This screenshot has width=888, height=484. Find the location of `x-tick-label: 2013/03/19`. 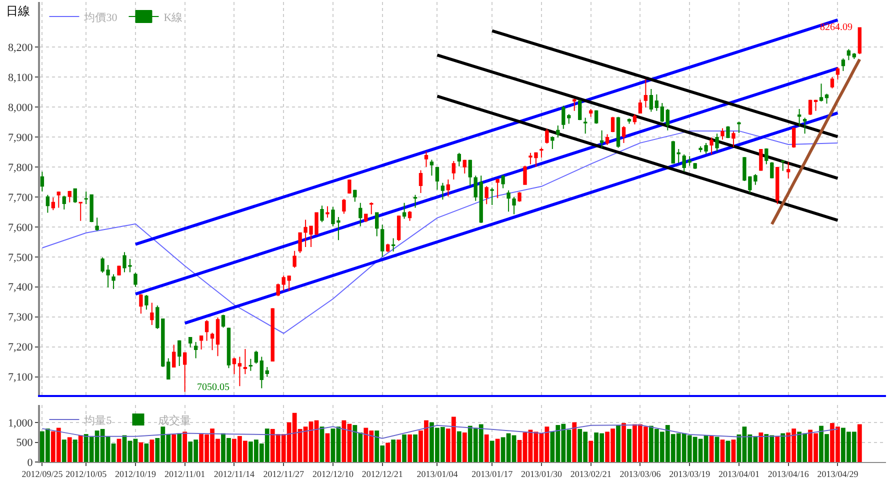

x-tick-label: 2013/03/19 is located at coordinates (690, 473).